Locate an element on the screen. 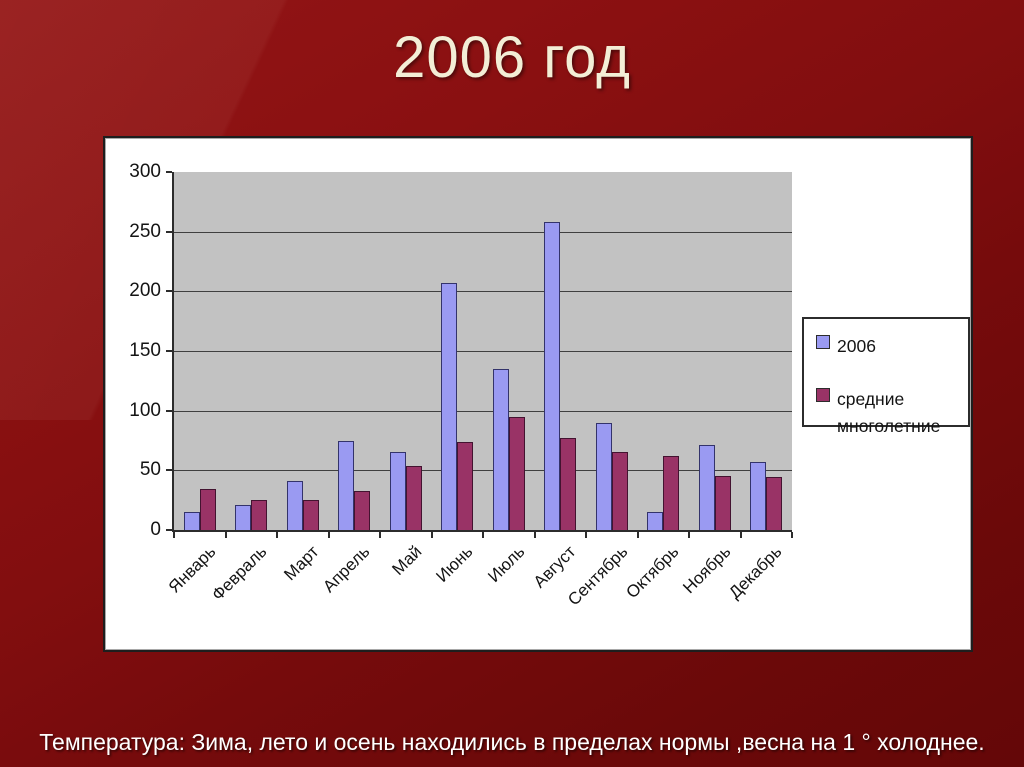  y-tick-label-250: 250 is located at coordinates (145, 231).